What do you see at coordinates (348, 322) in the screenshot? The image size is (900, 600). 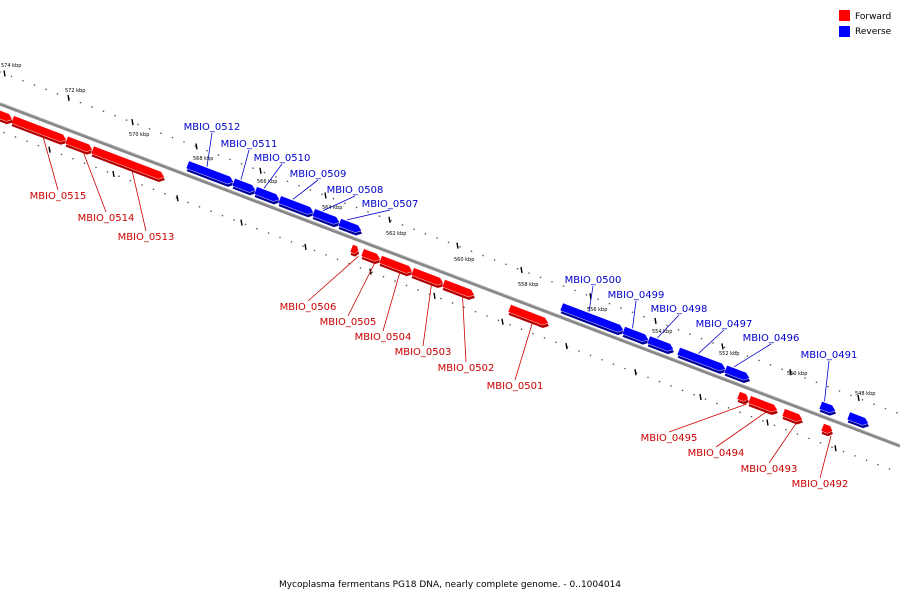 I see `gene-label: MBIO_0505` at bounding box center [348, 322].